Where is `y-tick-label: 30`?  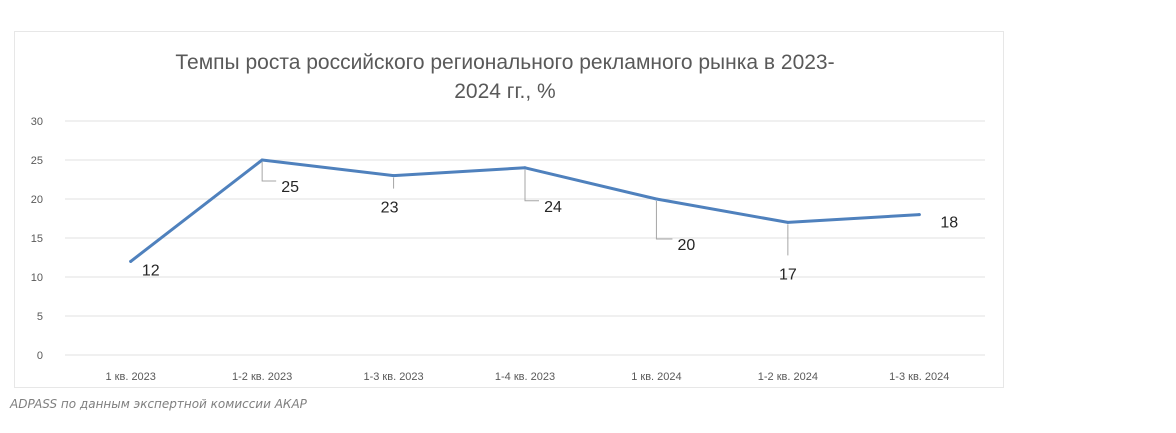 y-tick-label: 30 is located at coordinates (37, 122).